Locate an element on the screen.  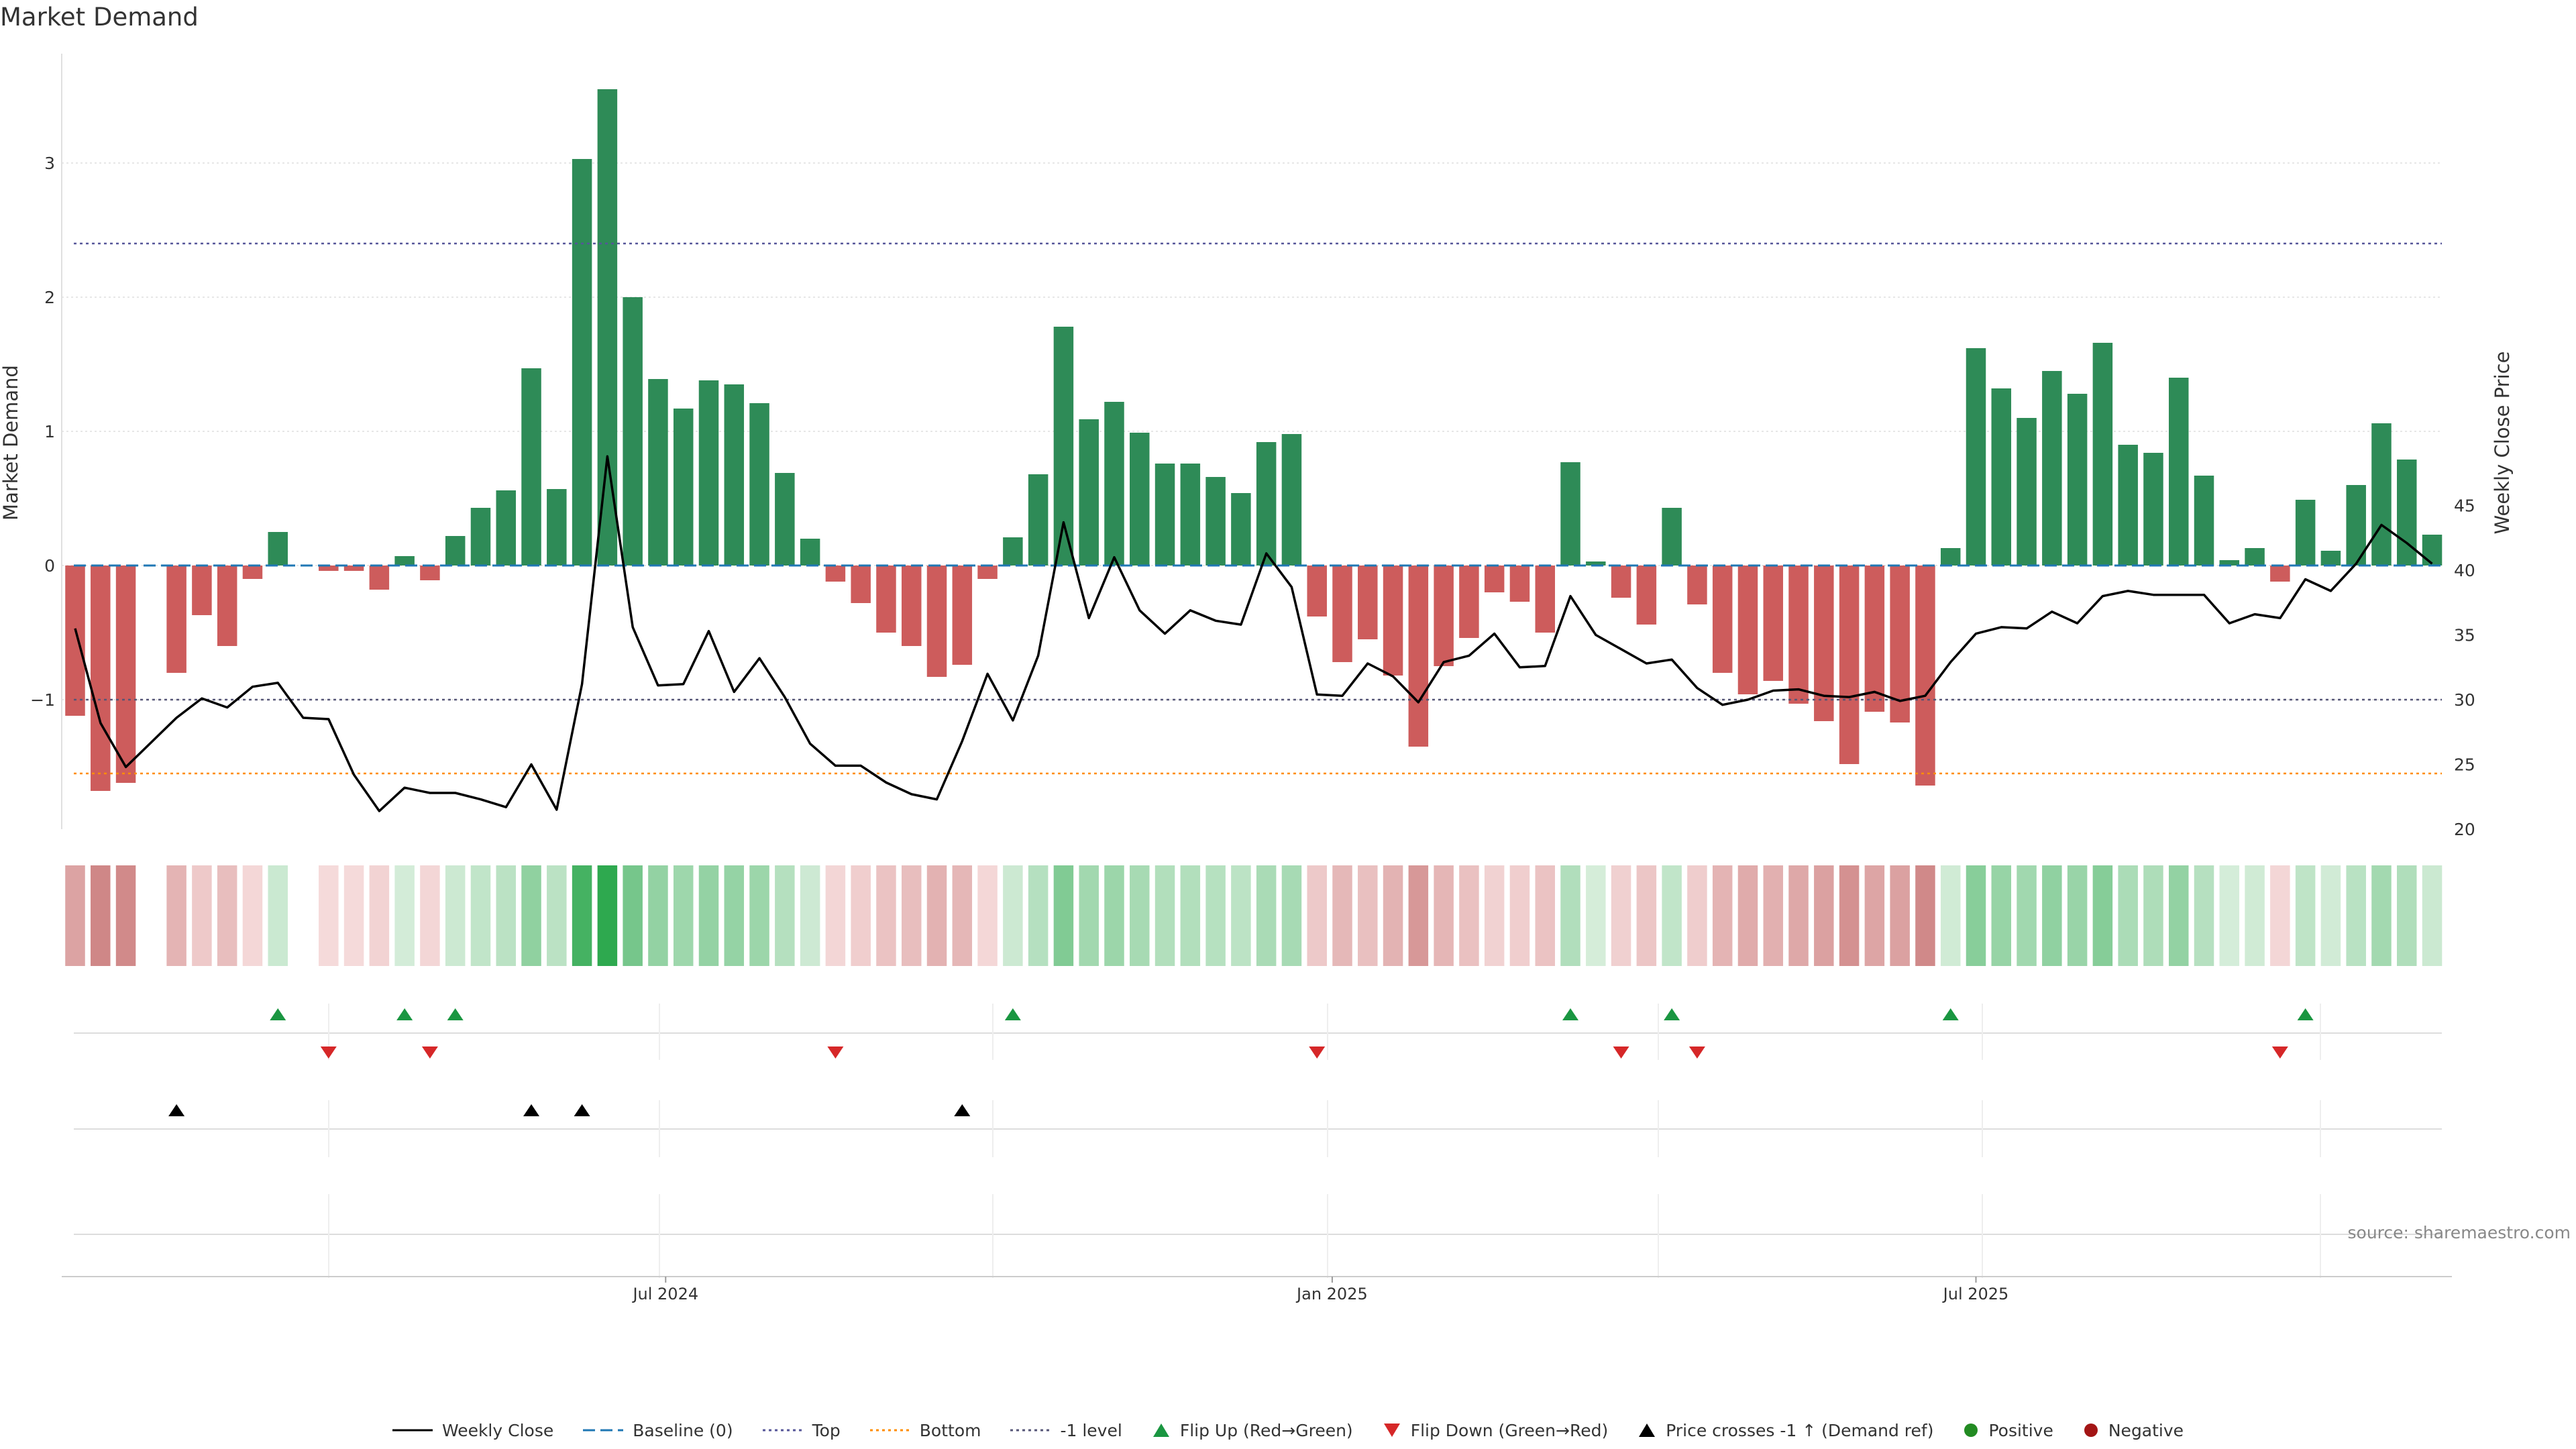
price-cross-swatch is located at coordinates (1647, 1430).